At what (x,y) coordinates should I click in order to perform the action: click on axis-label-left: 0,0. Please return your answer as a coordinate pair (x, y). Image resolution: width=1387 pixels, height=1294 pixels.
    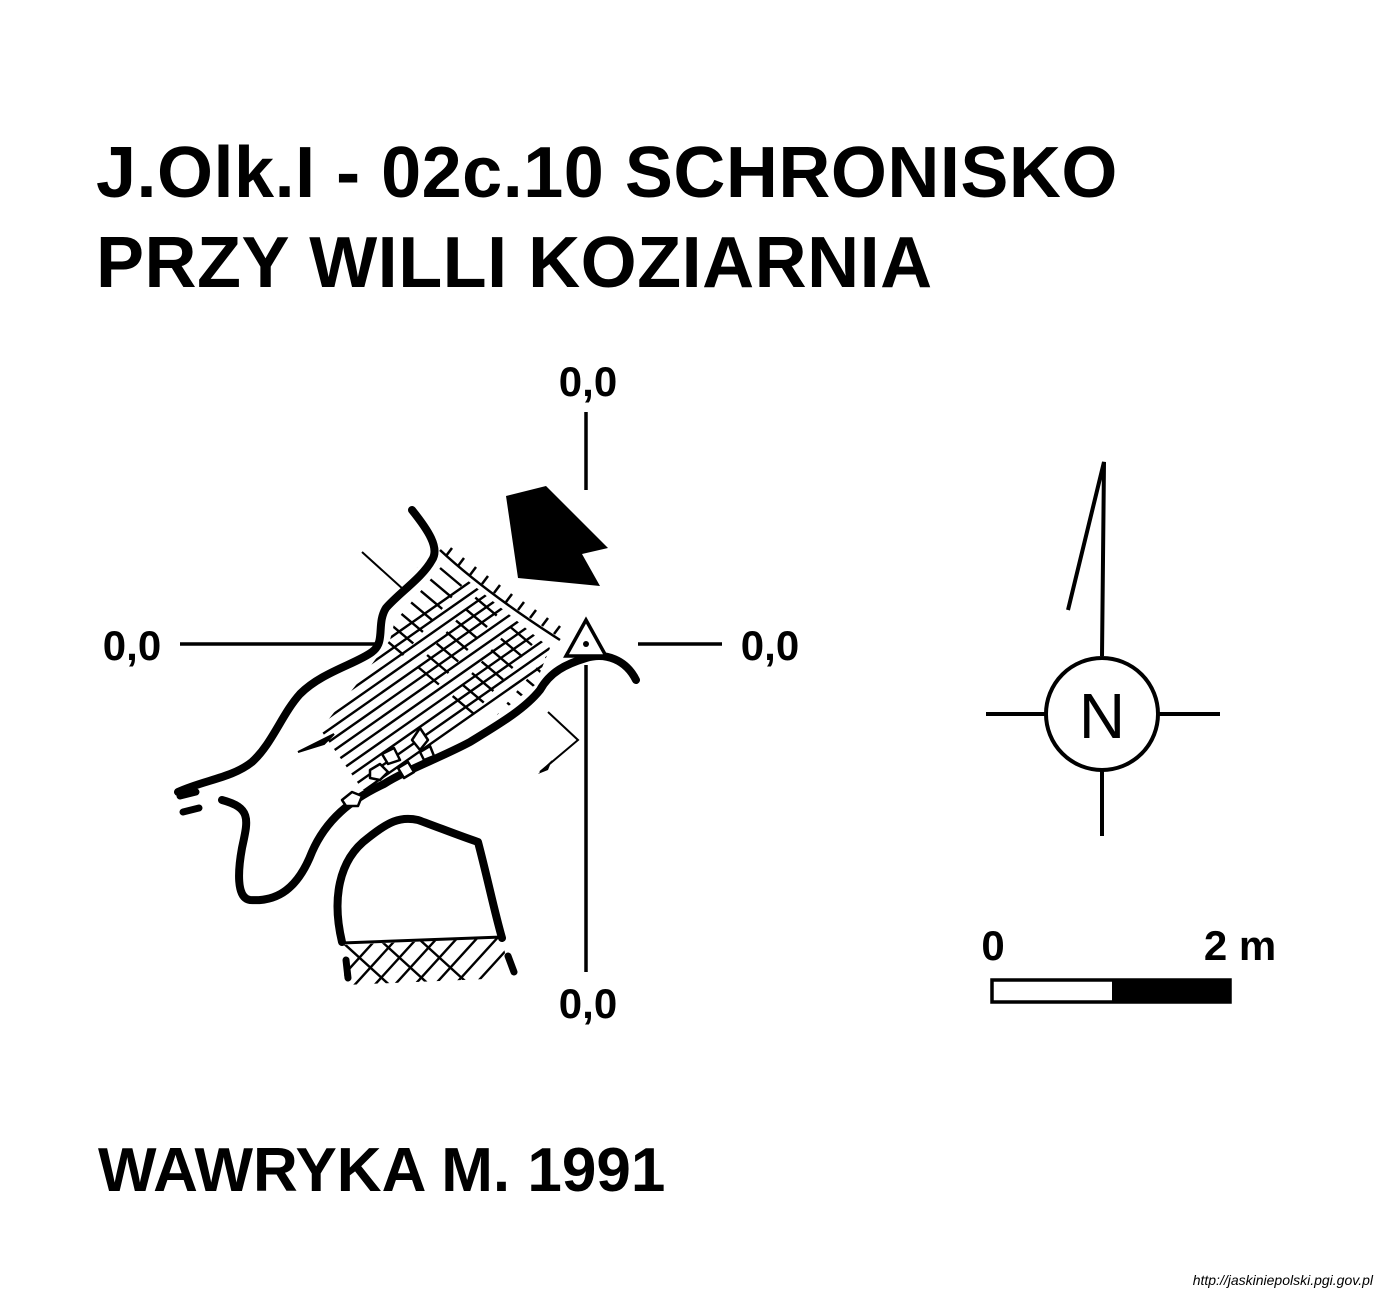
    Looking at the image, I should click on (132, 645).